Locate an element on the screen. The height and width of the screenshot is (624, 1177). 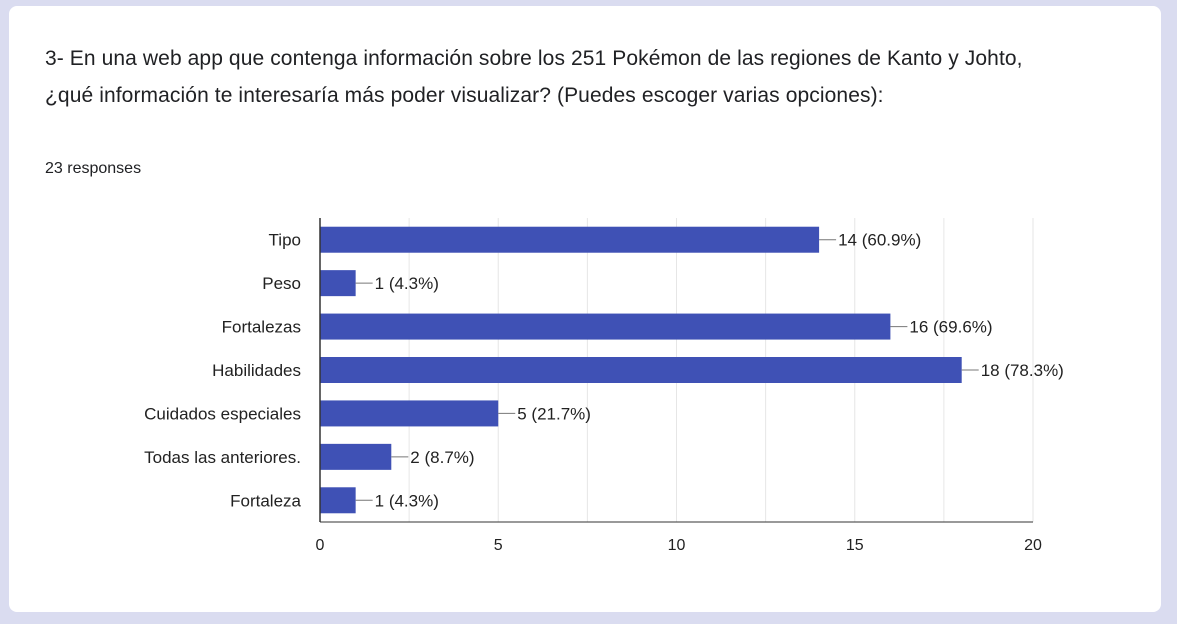
category-label: Fortalezas is located at coordinates (261, 327).